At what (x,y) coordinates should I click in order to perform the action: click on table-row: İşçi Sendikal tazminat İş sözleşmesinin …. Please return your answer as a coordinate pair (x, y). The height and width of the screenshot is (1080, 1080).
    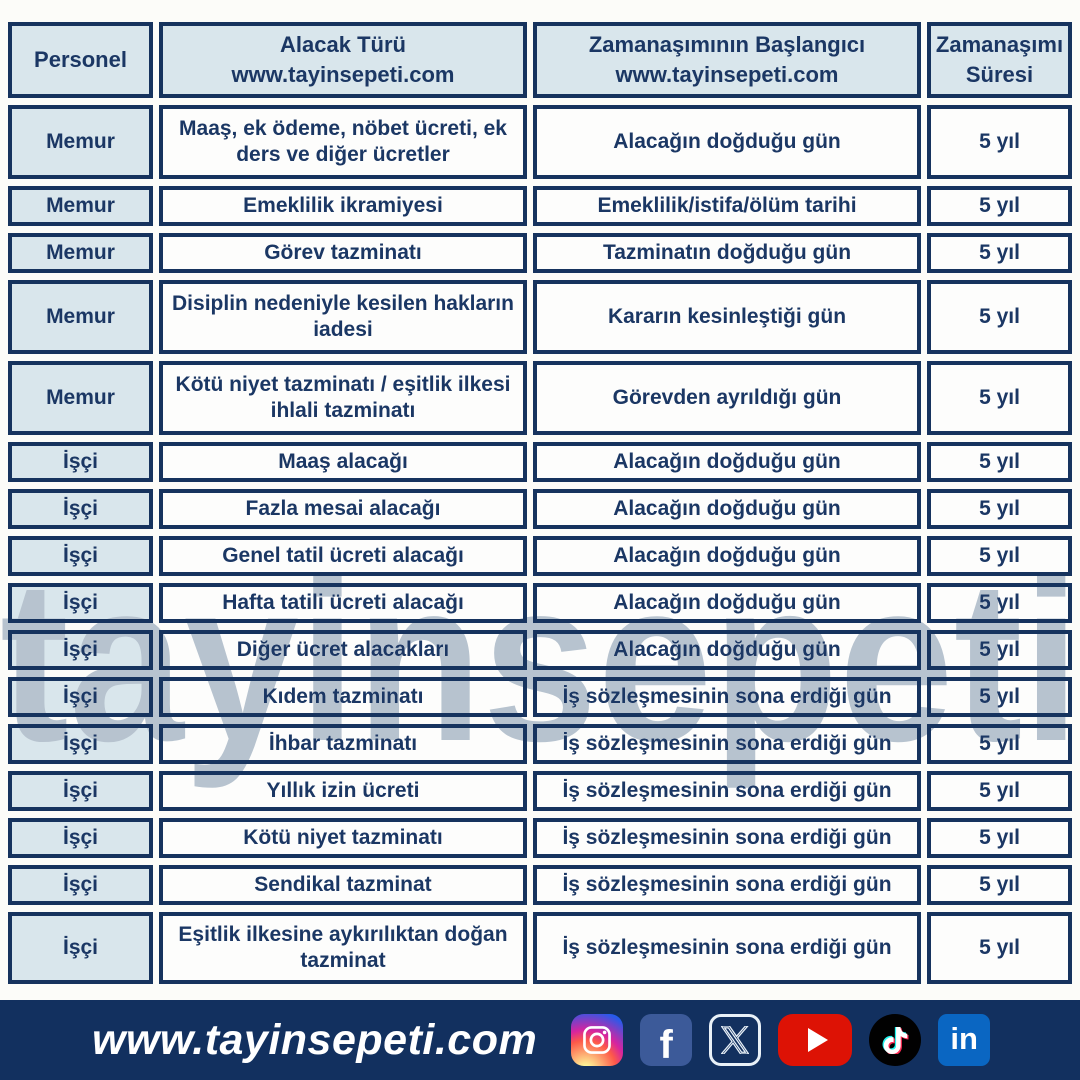
    Looking at the image, I should click on (540, 885).